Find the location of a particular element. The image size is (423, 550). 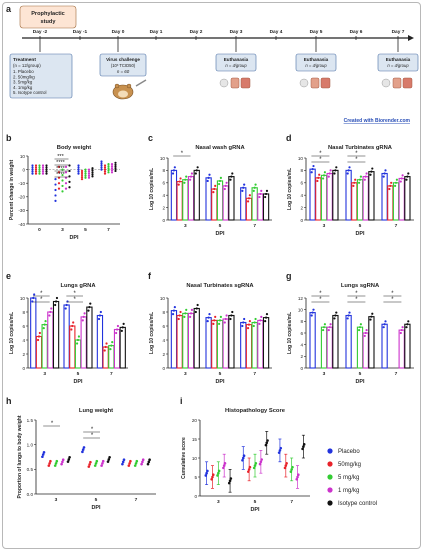

panel-letter-e: e is located at coordinates (8, 276).